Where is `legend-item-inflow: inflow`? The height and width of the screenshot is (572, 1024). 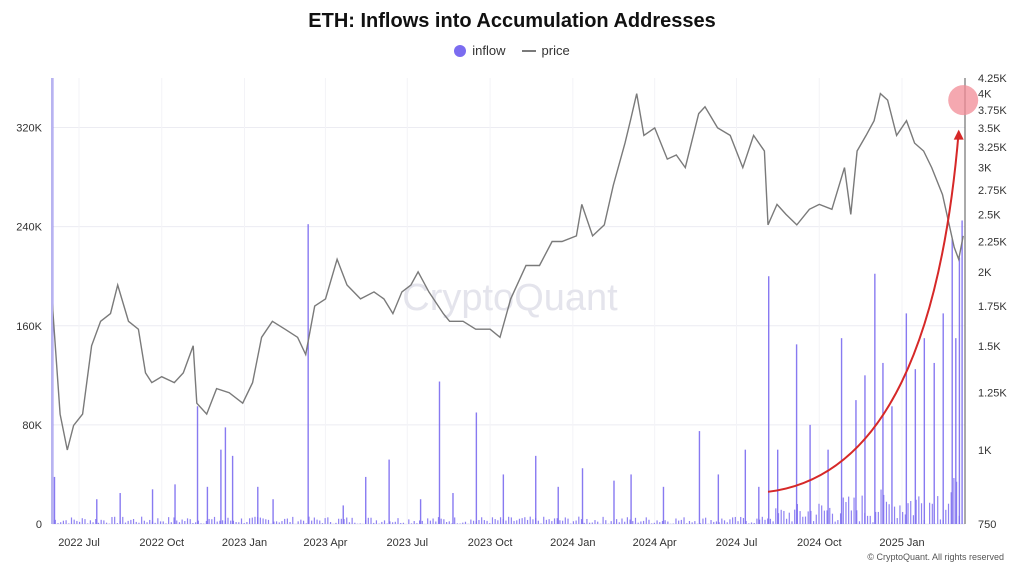
legend-item-inflow: inflow is located at coordinates (480, 50).